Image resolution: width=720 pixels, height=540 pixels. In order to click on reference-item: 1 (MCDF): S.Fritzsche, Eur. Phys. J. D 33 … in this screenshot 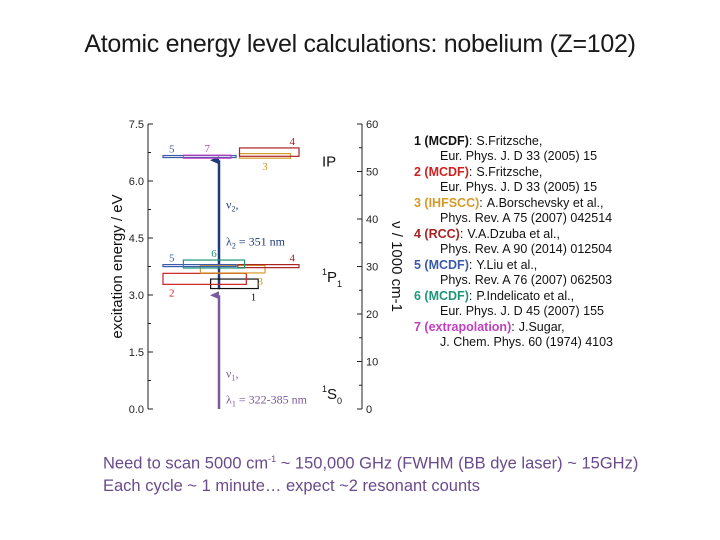, I will do `click(564, 149)`.